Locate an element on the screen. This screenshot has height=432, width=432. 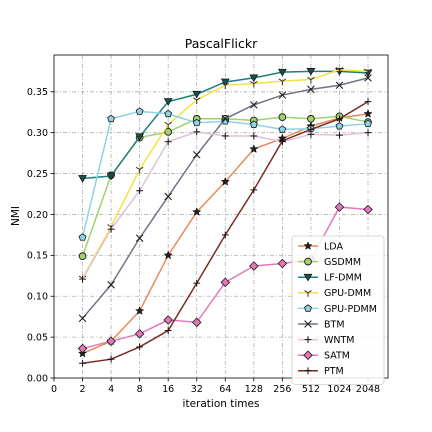
x-tick-label: 128 is located at coordinates (254, 389).